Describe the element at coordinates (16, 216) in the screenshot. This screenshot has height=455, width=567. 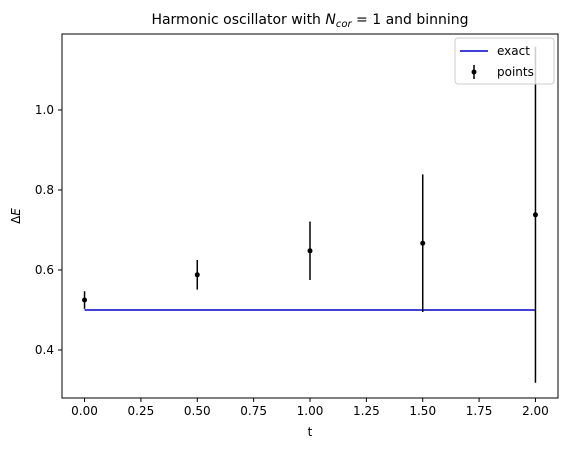
I see `y-axis-label: ΔE` at that location.